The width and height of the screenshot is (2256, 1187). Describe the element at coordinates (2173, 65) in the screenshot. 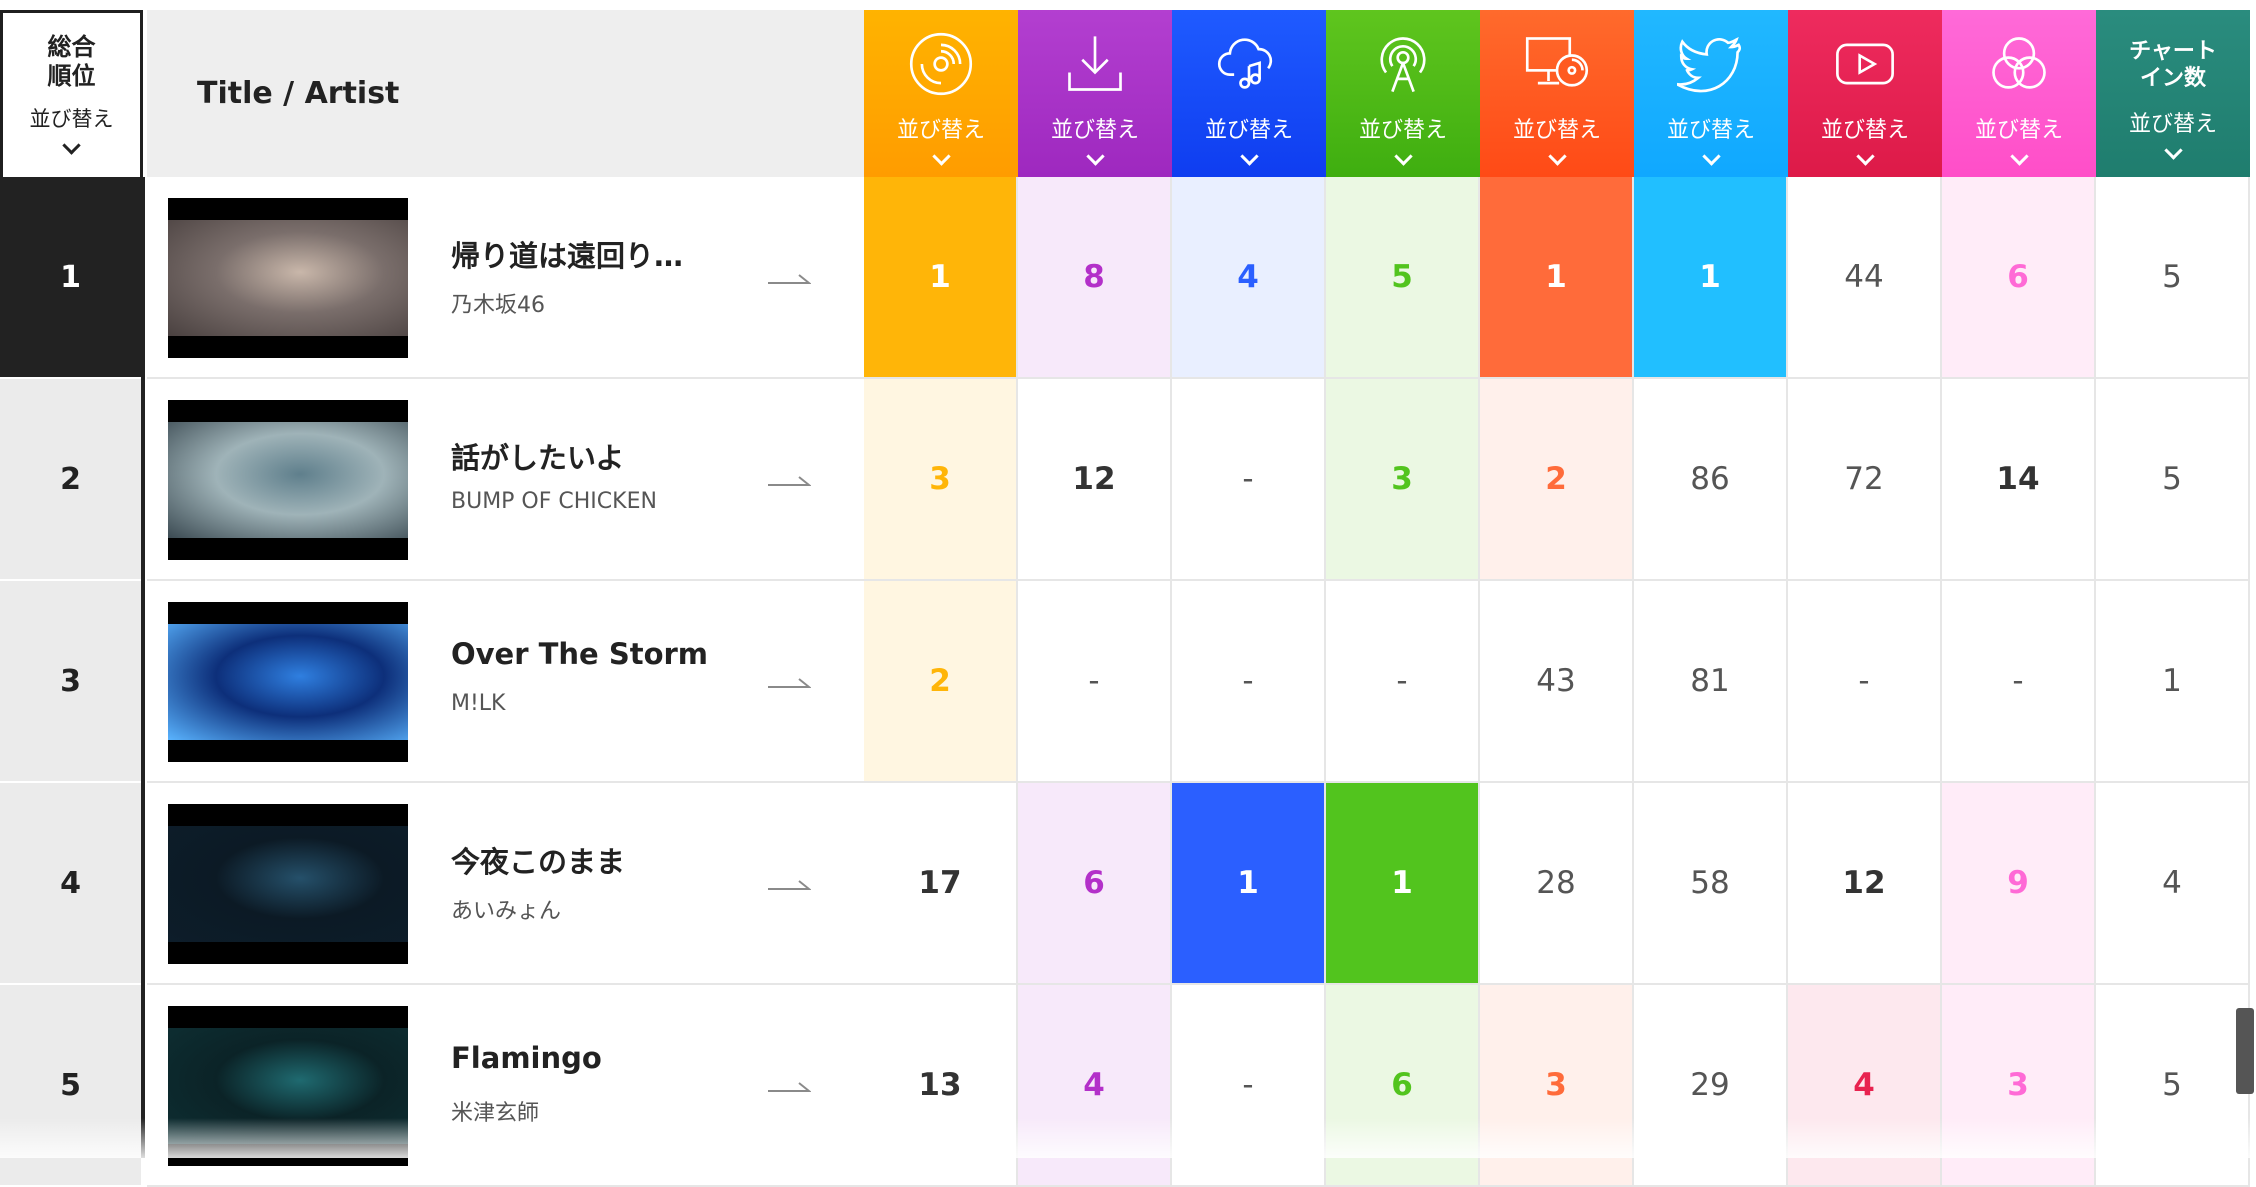

I see `column-title-chart-in: チャート イン数` at that location.